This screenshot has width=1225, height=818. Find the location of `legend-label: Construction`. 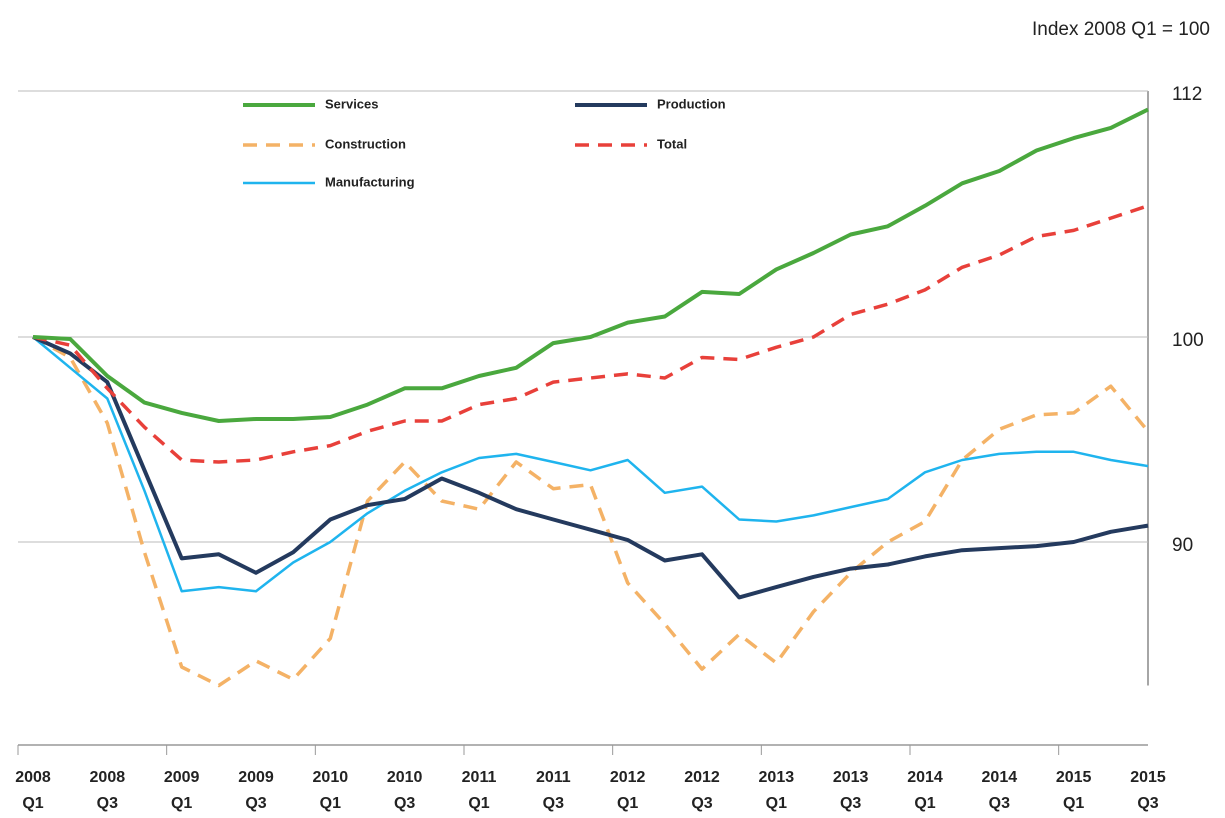

legend-label: Construction is located at coordinates (365, 143).